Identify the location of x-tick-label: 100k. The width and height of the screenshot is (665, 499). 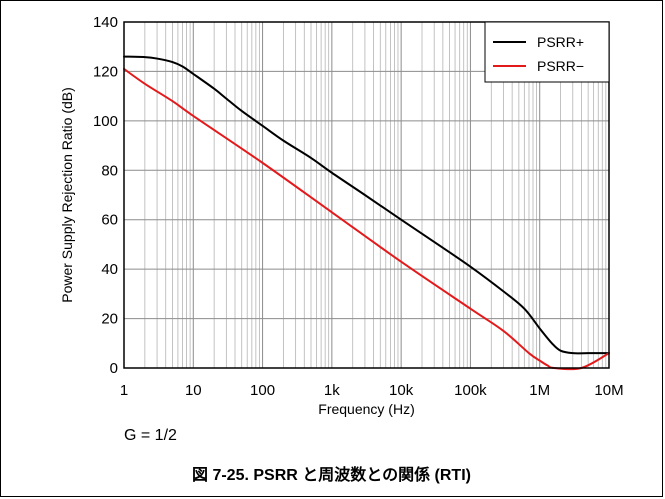
(470, 390).